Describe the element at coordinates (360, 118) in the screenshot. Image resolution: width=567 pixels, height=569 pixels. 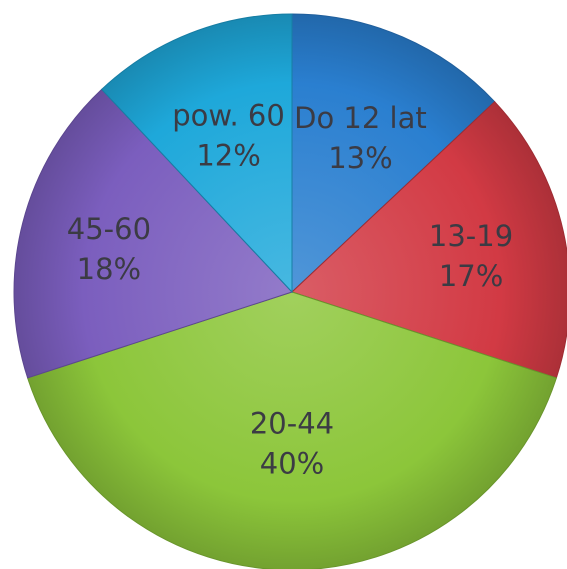
I see `slice-category-label: Do 12 lat` at that location.